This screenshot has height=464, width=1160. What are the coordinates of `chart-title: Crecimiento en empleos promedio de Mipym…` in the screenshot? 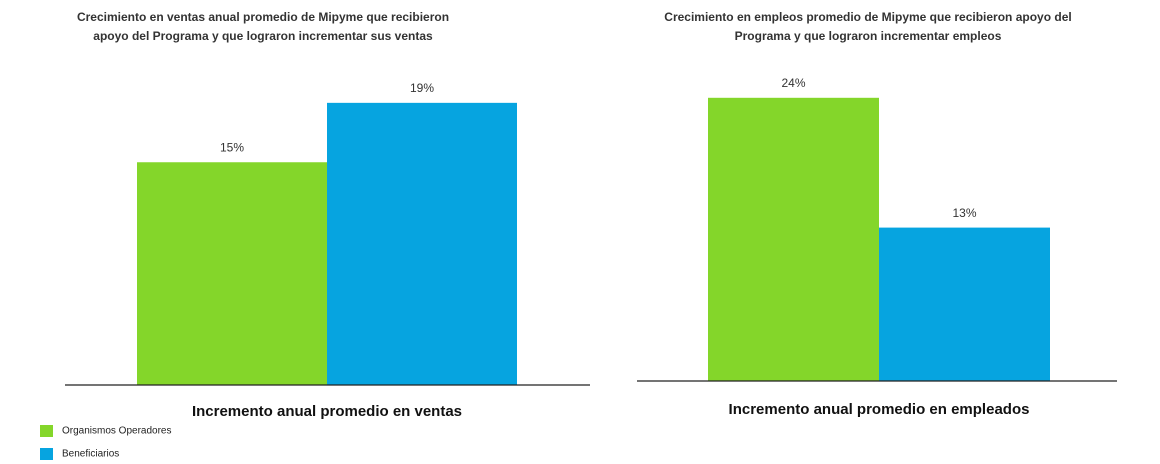 It's located at (867, 17).